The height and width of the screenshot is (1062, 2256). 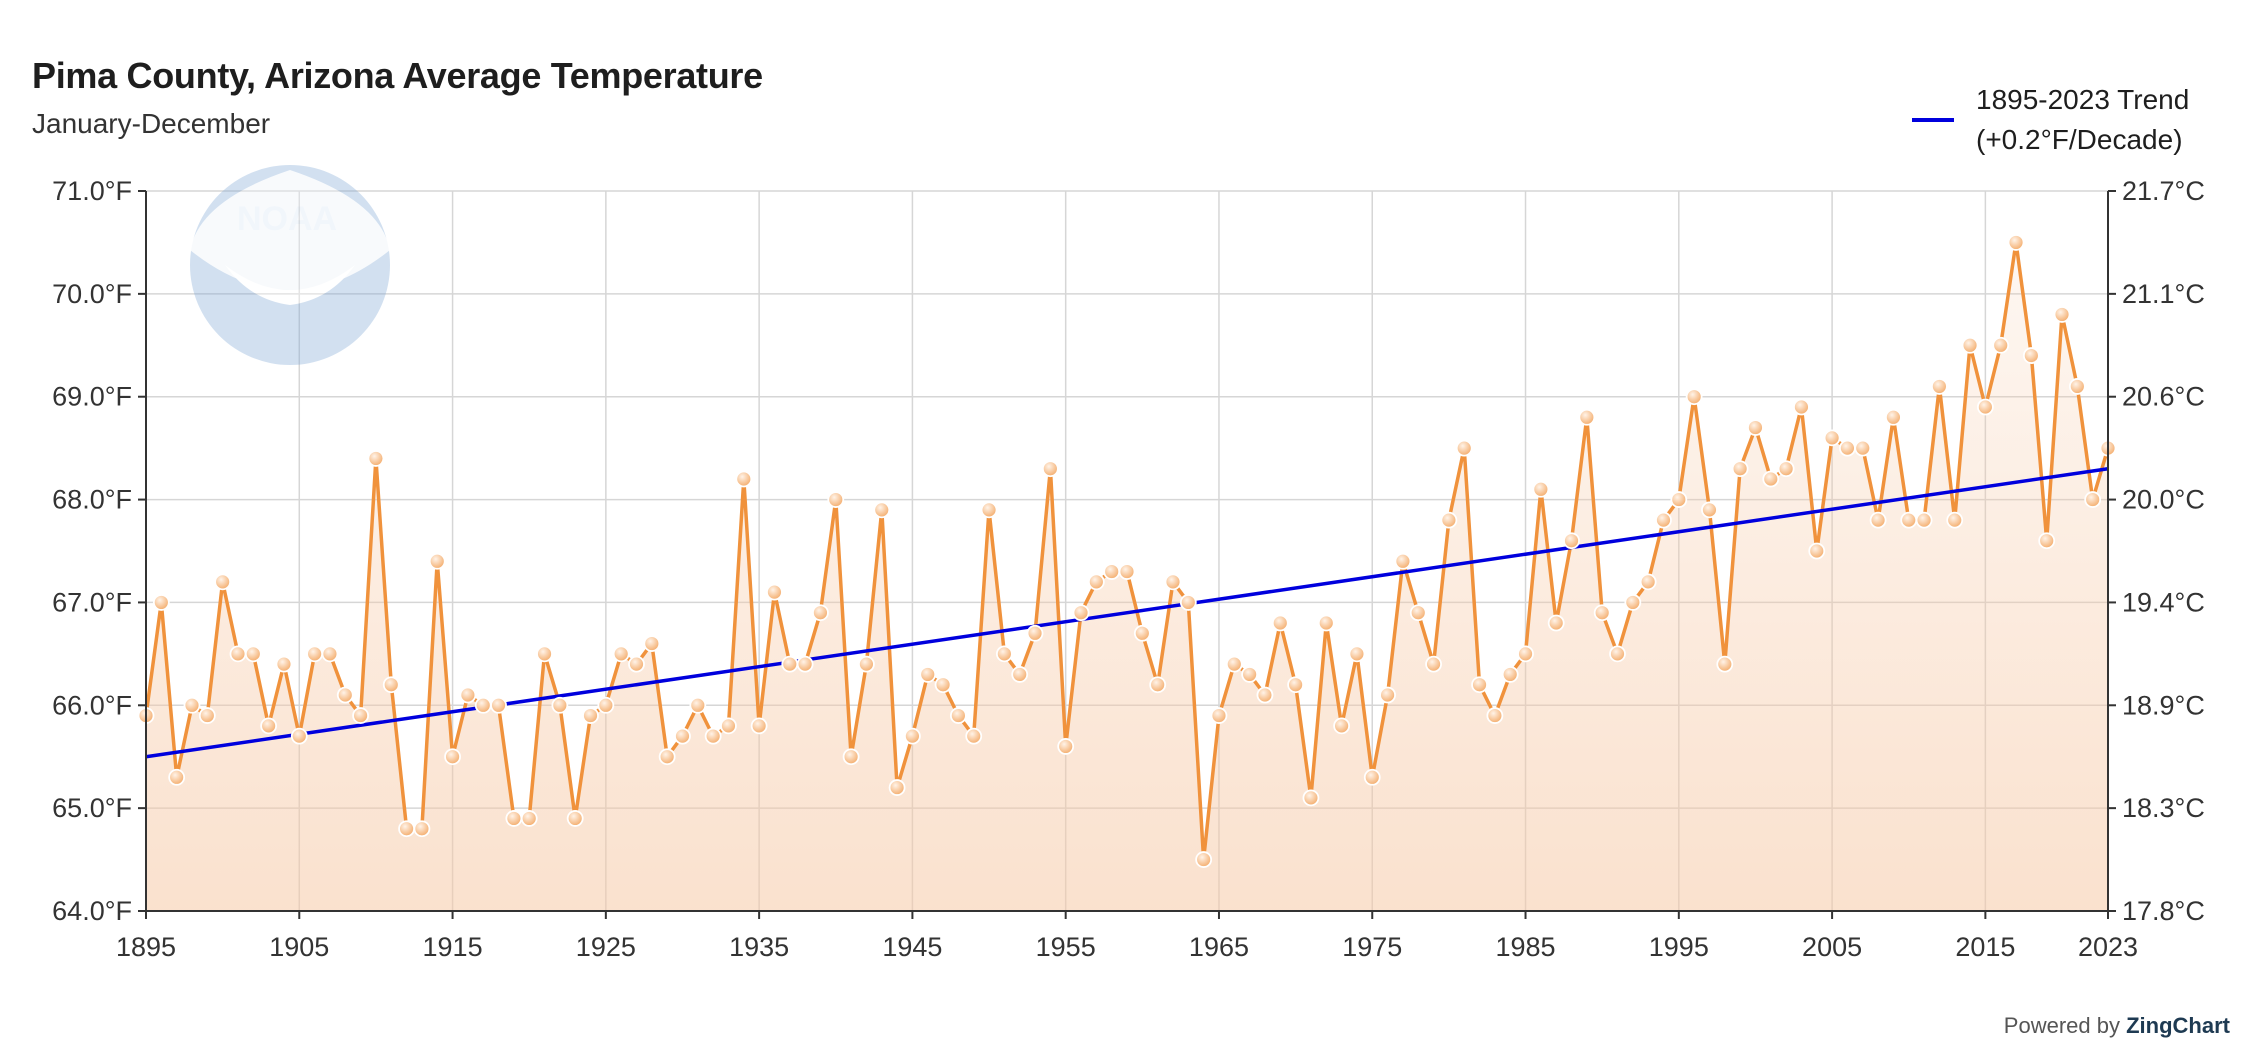 What do you see at coordinates (290, 265) in the screenshot?
I see `noaa-logo: NOAA` at bounding box center [290, 265].